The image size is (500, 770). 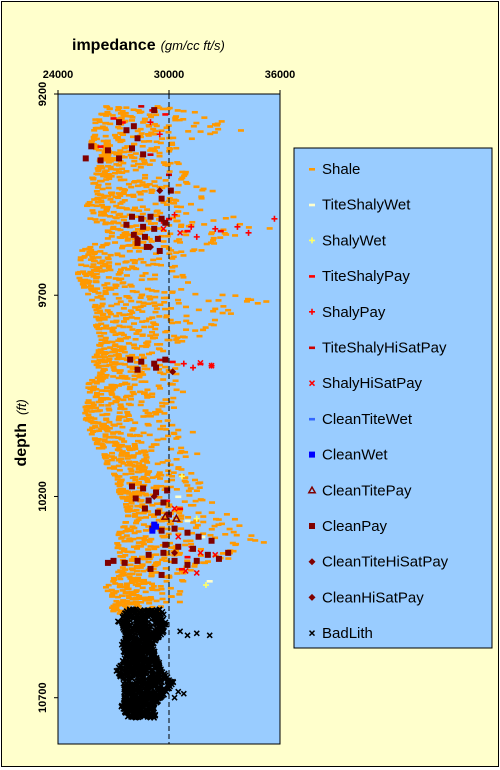 What do you see at coordinates (312, 419) in the screenshot?
I see `legend-marker` at bounding box center [312, 419].